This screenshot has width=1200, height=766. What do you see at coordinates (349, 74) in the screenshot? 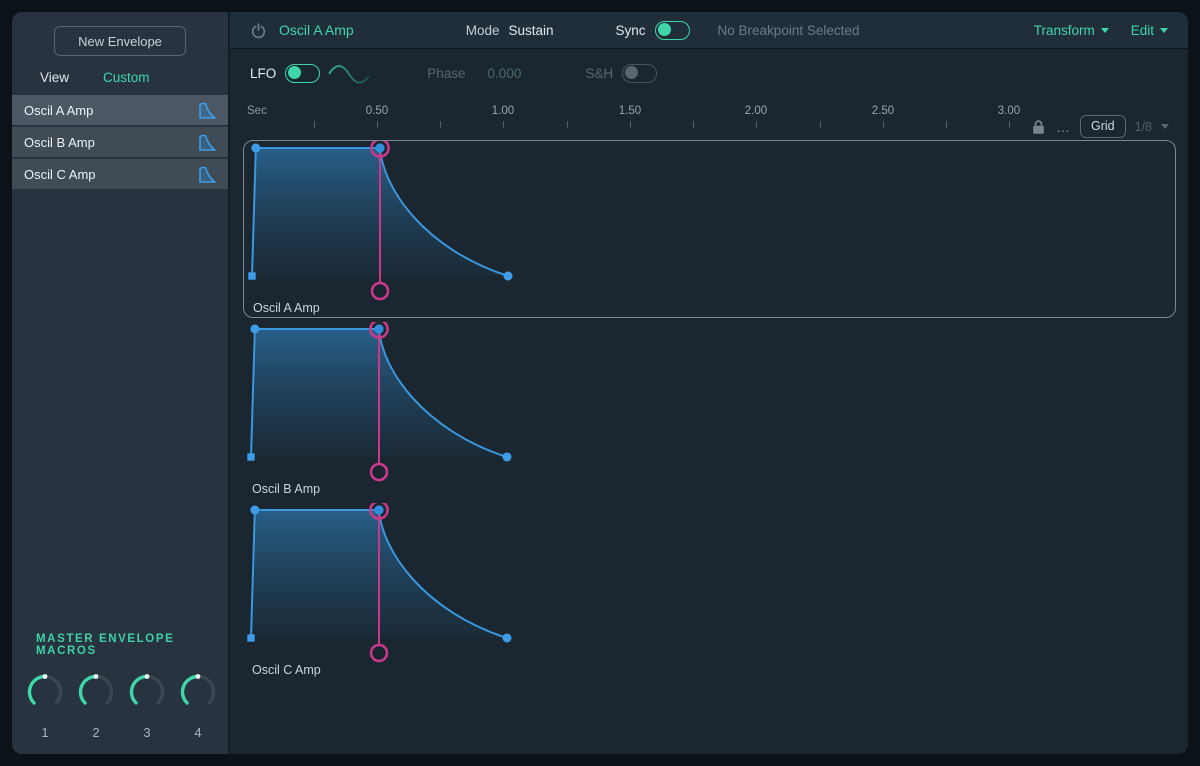
I see `sine-wave-icon` at bounding box center [349, 74].